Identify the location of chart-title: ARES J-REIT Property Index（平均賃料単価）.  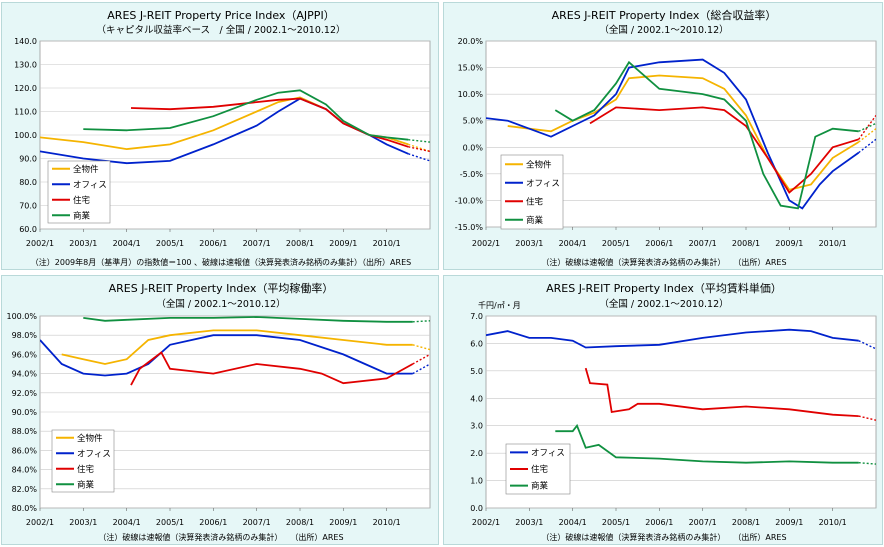
(664, 288).